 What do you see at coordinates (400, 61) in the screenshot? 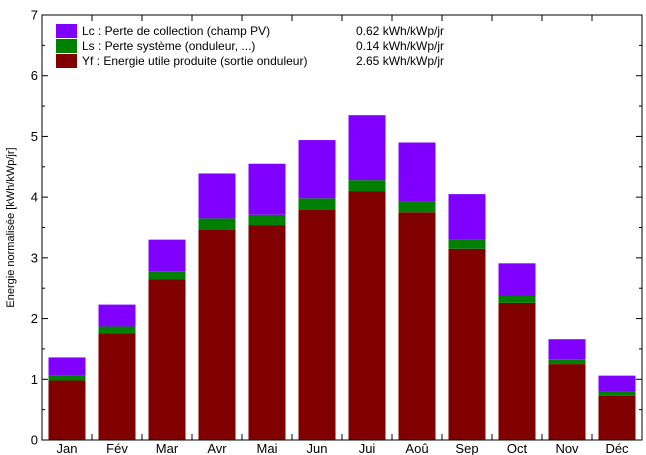
I see `legend-value-2: 2.65 kWh/kWp/jr` at bounding box center [400, 61].